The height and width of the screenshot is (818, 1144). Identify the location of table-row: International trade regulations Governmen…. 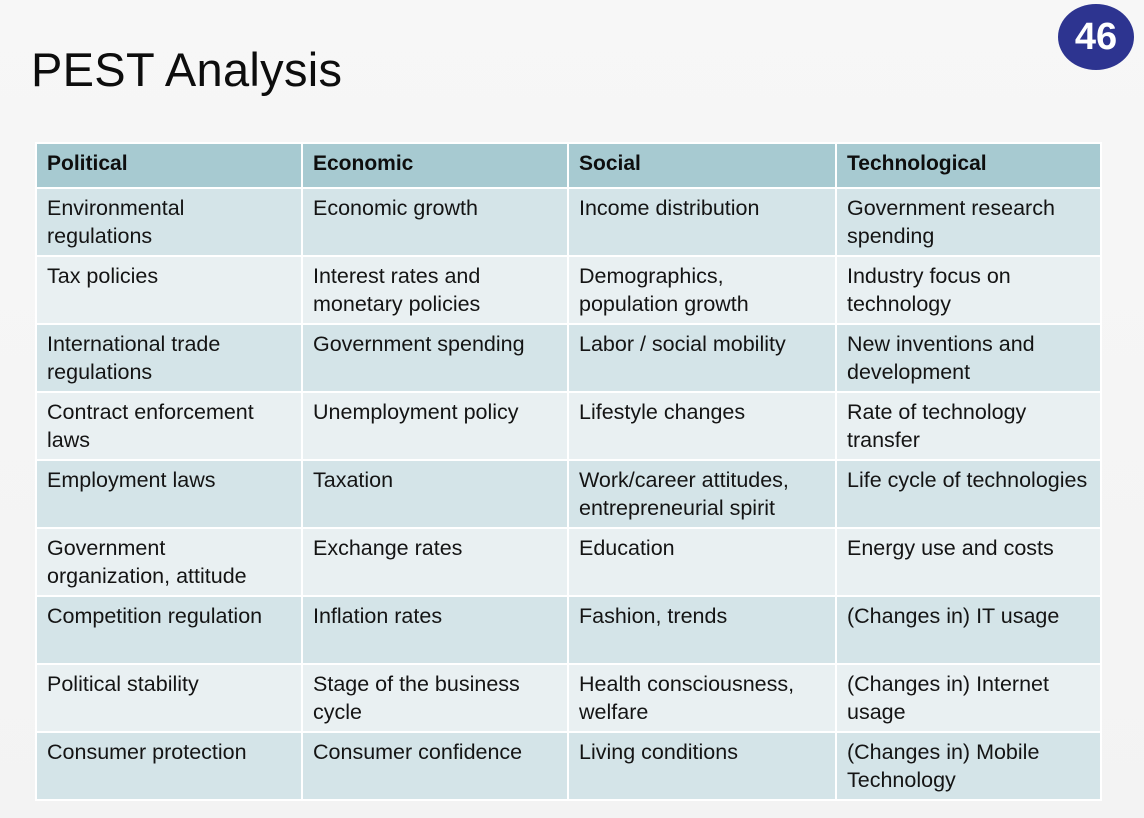
(568, 358).